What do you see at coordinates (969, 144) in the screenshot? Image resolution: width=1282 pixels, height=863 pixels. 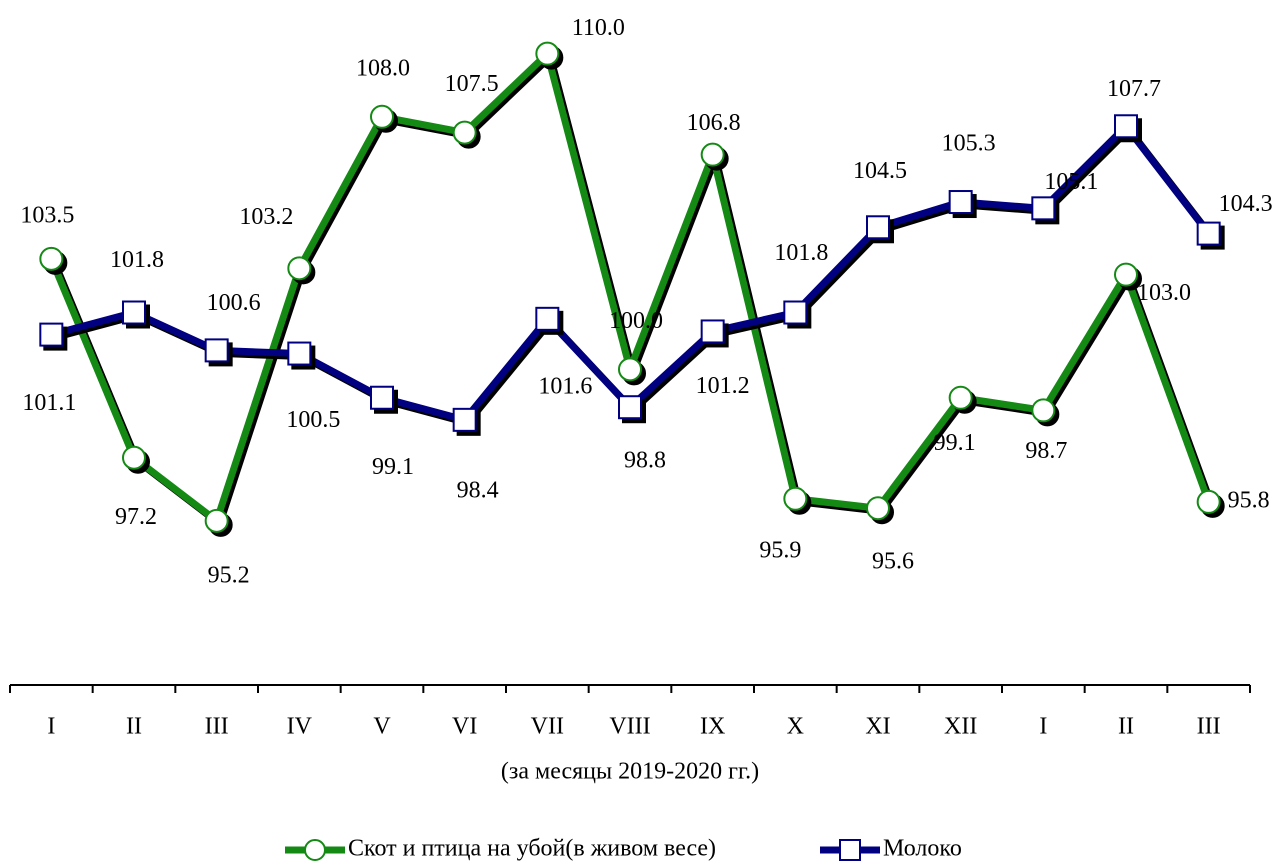 I see `data-label: 105.3` at bounding box center [969, 144].